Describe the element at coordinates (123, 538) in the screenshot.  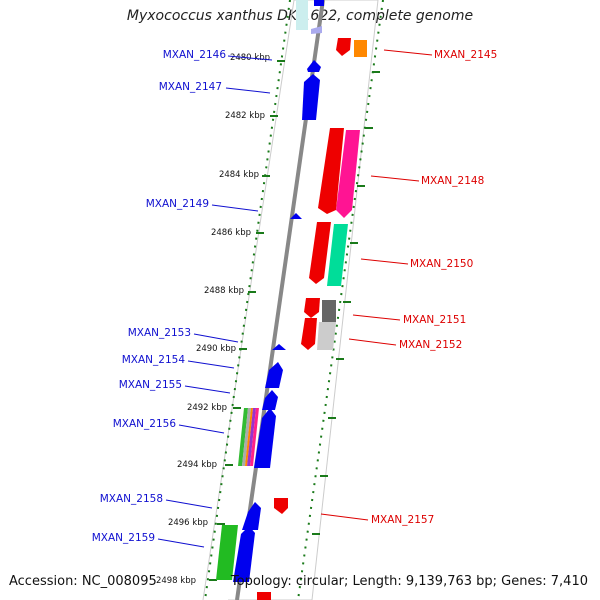
I see `gene-label-left: MXAN_2159` at that location.